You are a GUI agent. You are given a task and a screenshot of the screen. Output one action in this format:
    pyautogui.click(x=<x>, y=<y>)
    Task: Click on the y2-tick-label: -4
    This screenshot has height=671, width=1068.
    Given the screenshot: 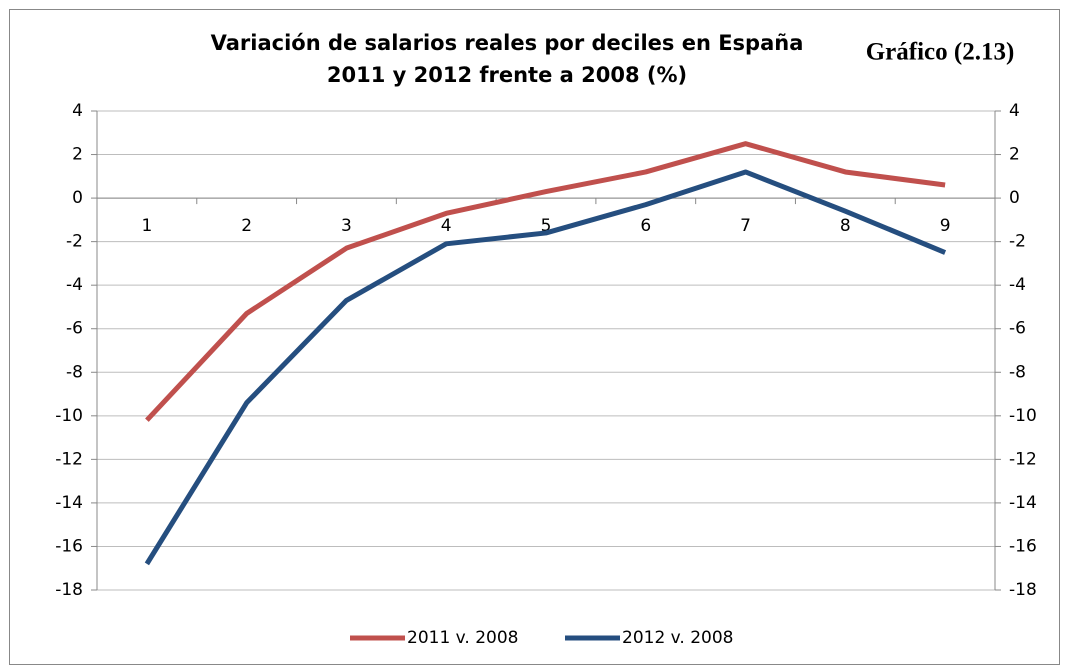 What is the action you would take?
    pyautogui.click(x=1017, y=285)
    